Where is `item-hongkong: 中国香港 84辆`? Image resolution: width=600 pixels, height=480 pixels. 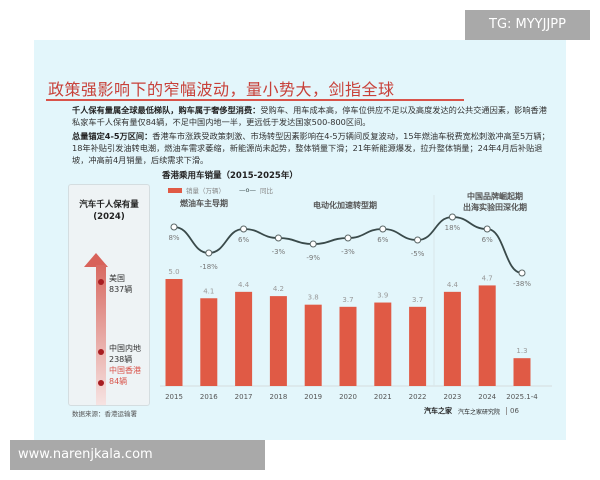
item-hongkong: 中国香港 84辆 is located at coordinates (125, 376).